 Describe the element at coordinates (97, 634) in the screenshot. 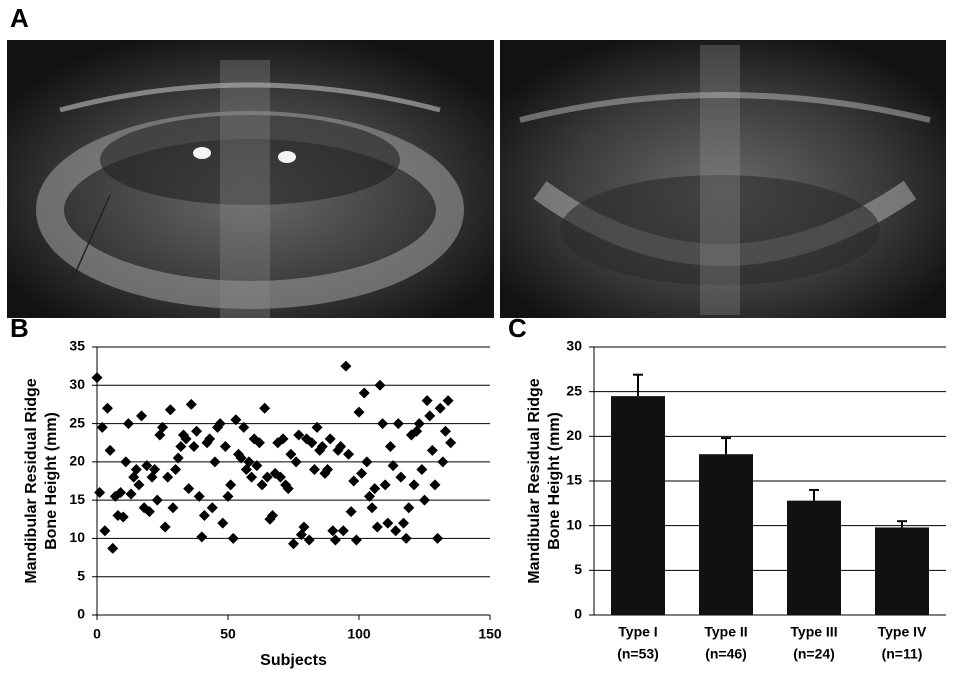

I see `x-tick-label: 0` at that location.